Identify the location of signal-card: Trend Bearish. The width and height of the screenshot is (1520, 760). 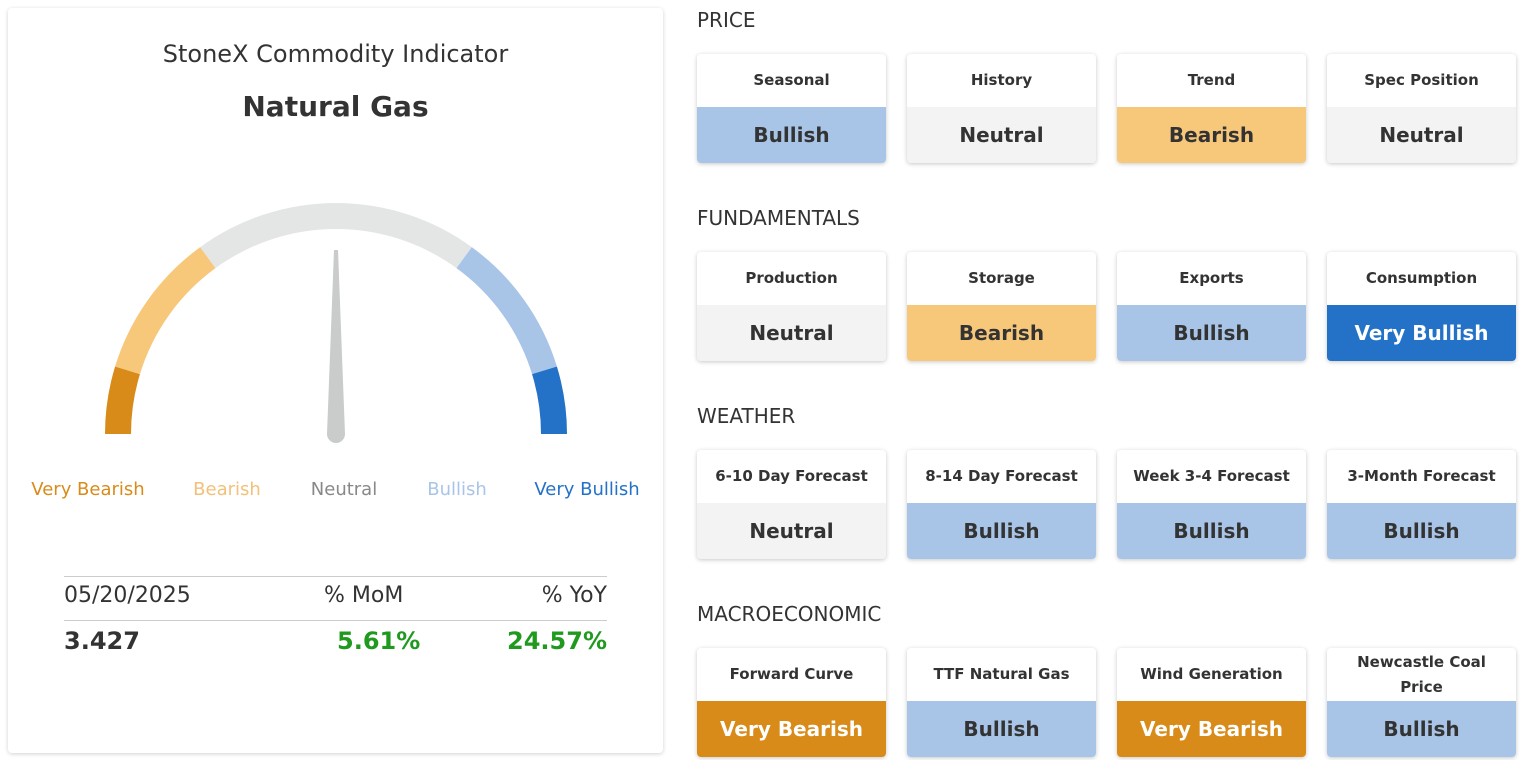
(1211, 108).